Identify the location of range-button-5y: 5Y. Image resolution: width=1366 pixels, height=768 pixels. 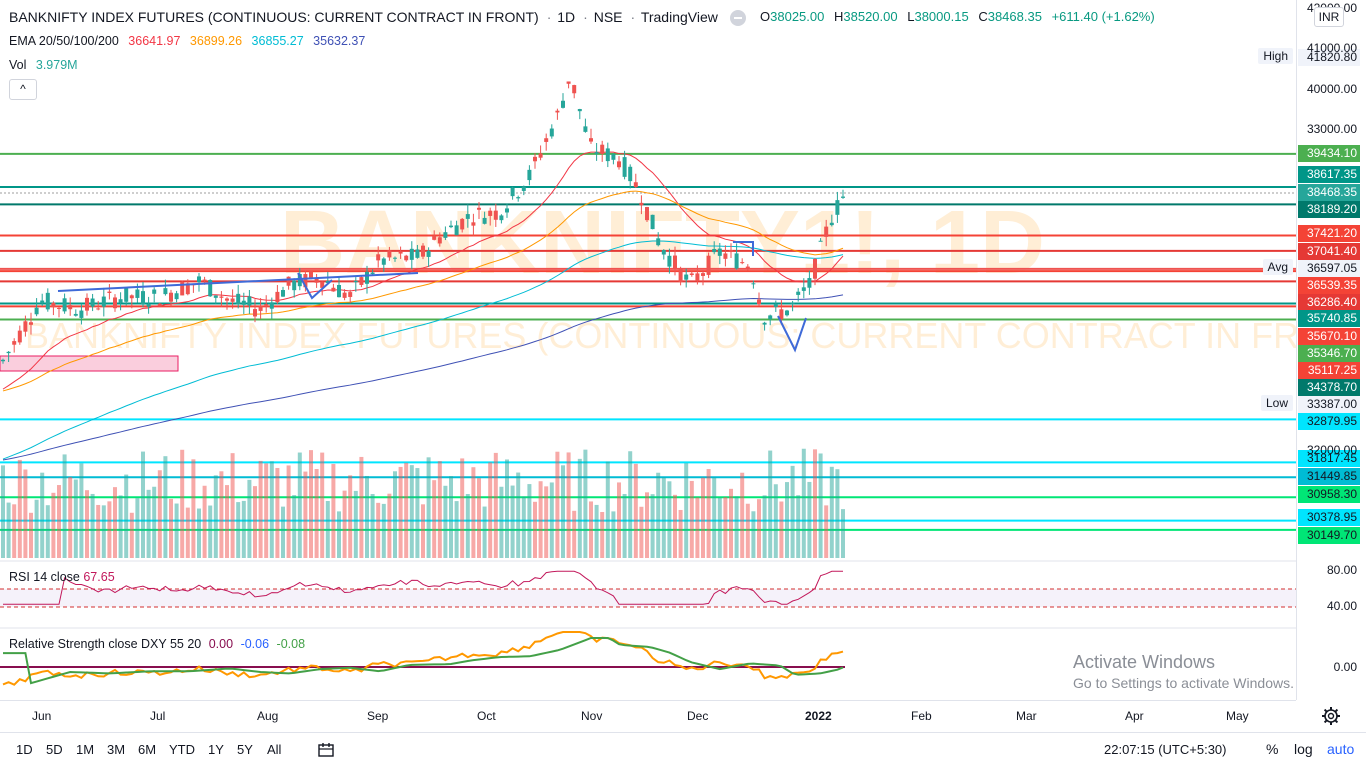
(245, 749).